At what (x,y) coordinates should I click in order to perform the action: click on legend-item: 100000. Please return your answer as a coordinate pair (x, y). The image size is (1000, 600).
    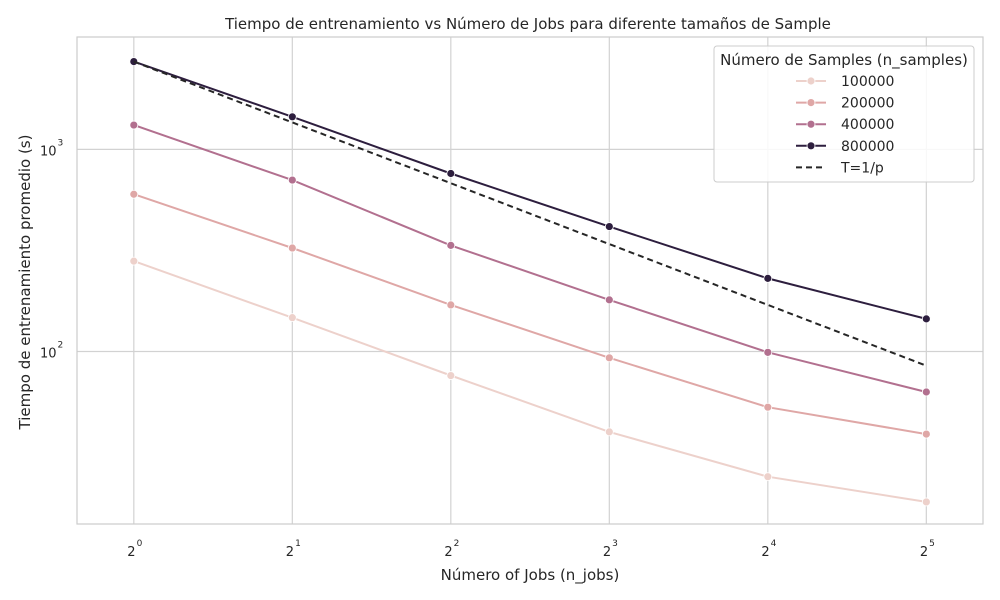
    Looking at the image, I should click on (845, 82).